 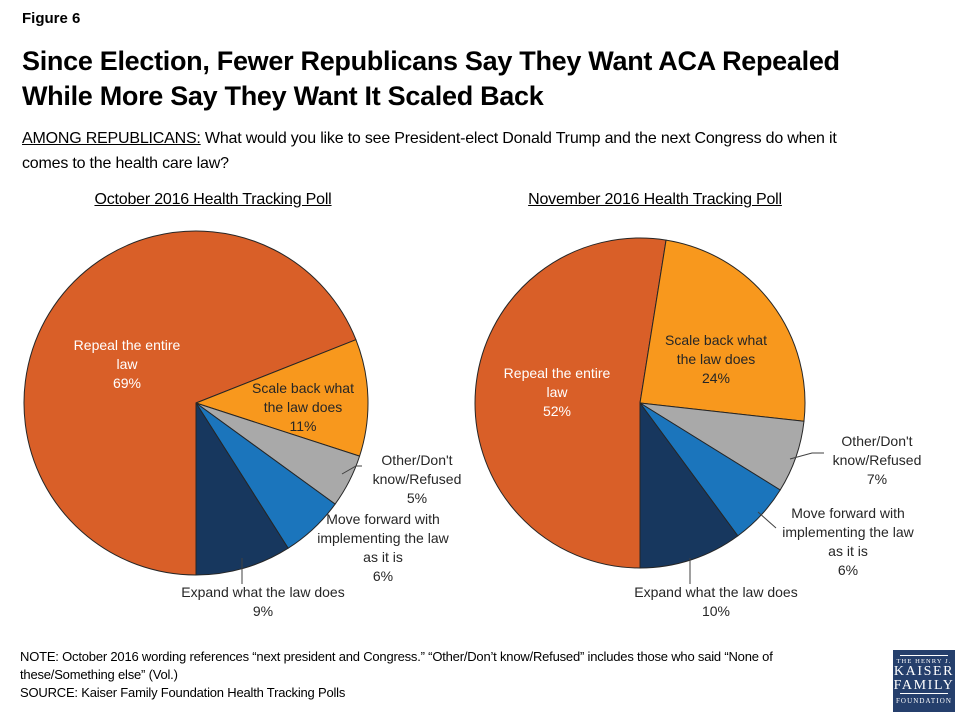 I want to click on pie-slice-november-repeal-the-entire-law, so click(x=570, y=403).